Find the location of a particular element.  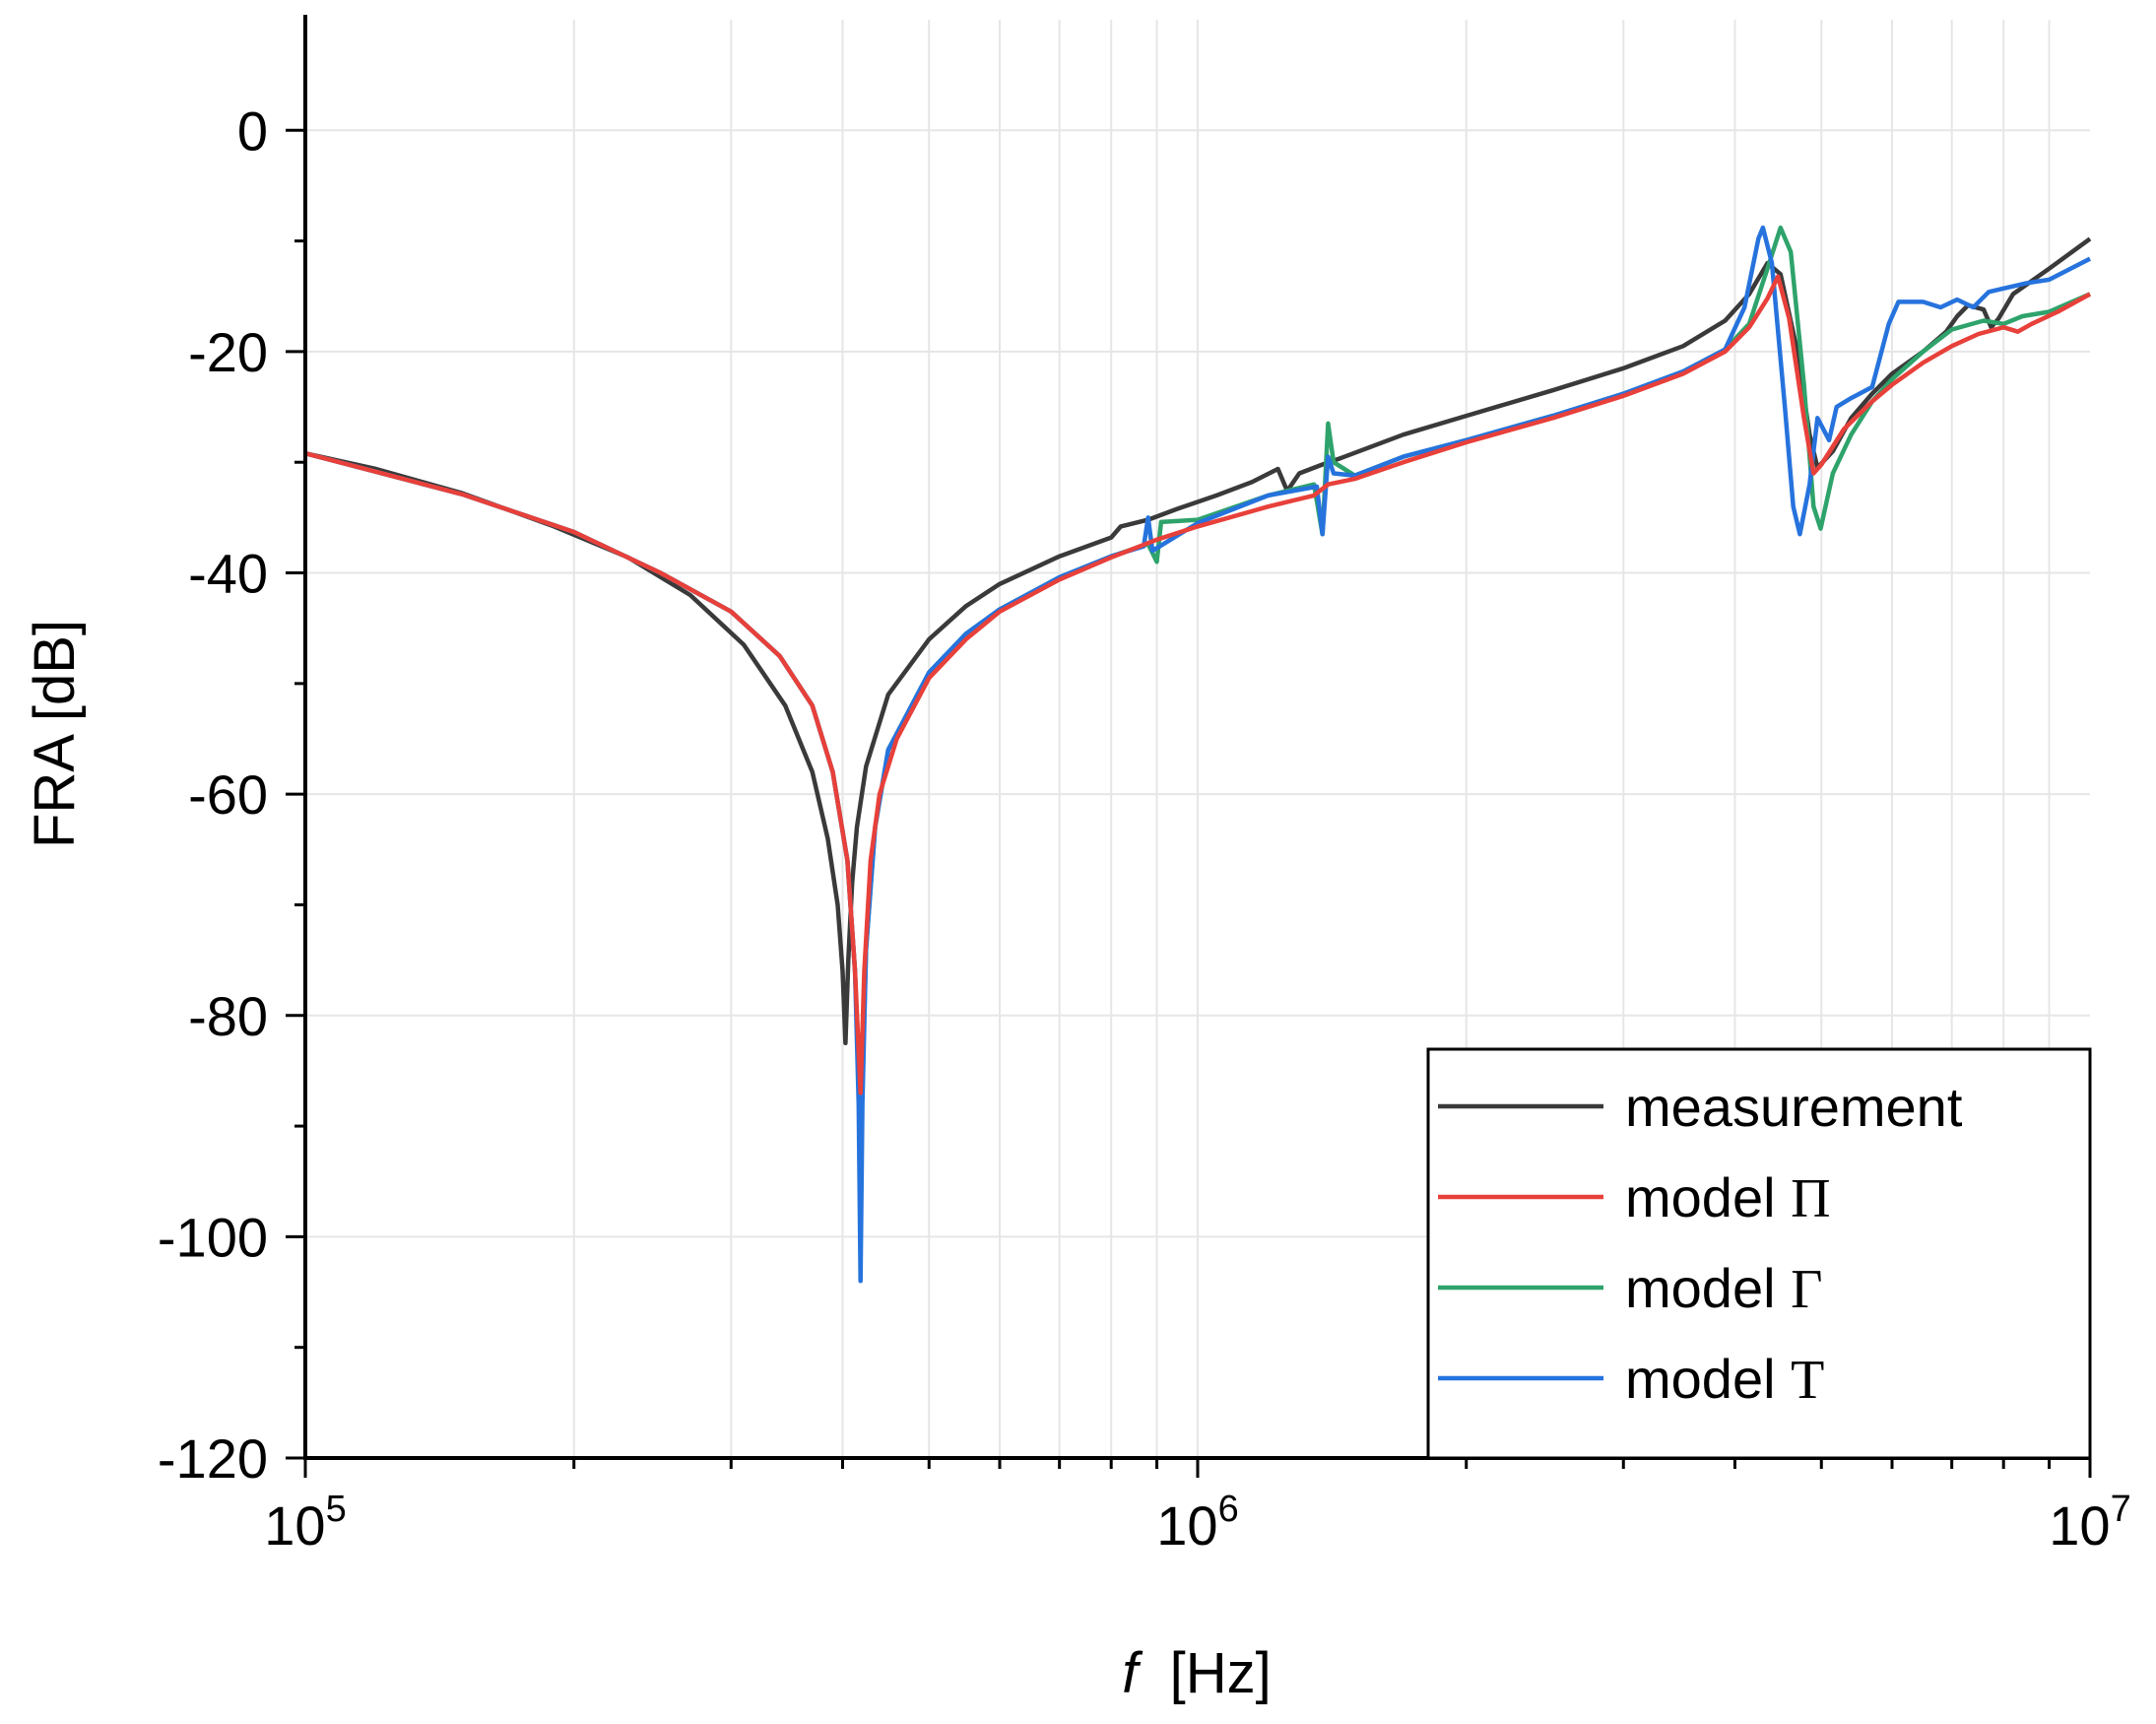

x-tick-exponent: 7 is located at coordinates (2121, 1509).